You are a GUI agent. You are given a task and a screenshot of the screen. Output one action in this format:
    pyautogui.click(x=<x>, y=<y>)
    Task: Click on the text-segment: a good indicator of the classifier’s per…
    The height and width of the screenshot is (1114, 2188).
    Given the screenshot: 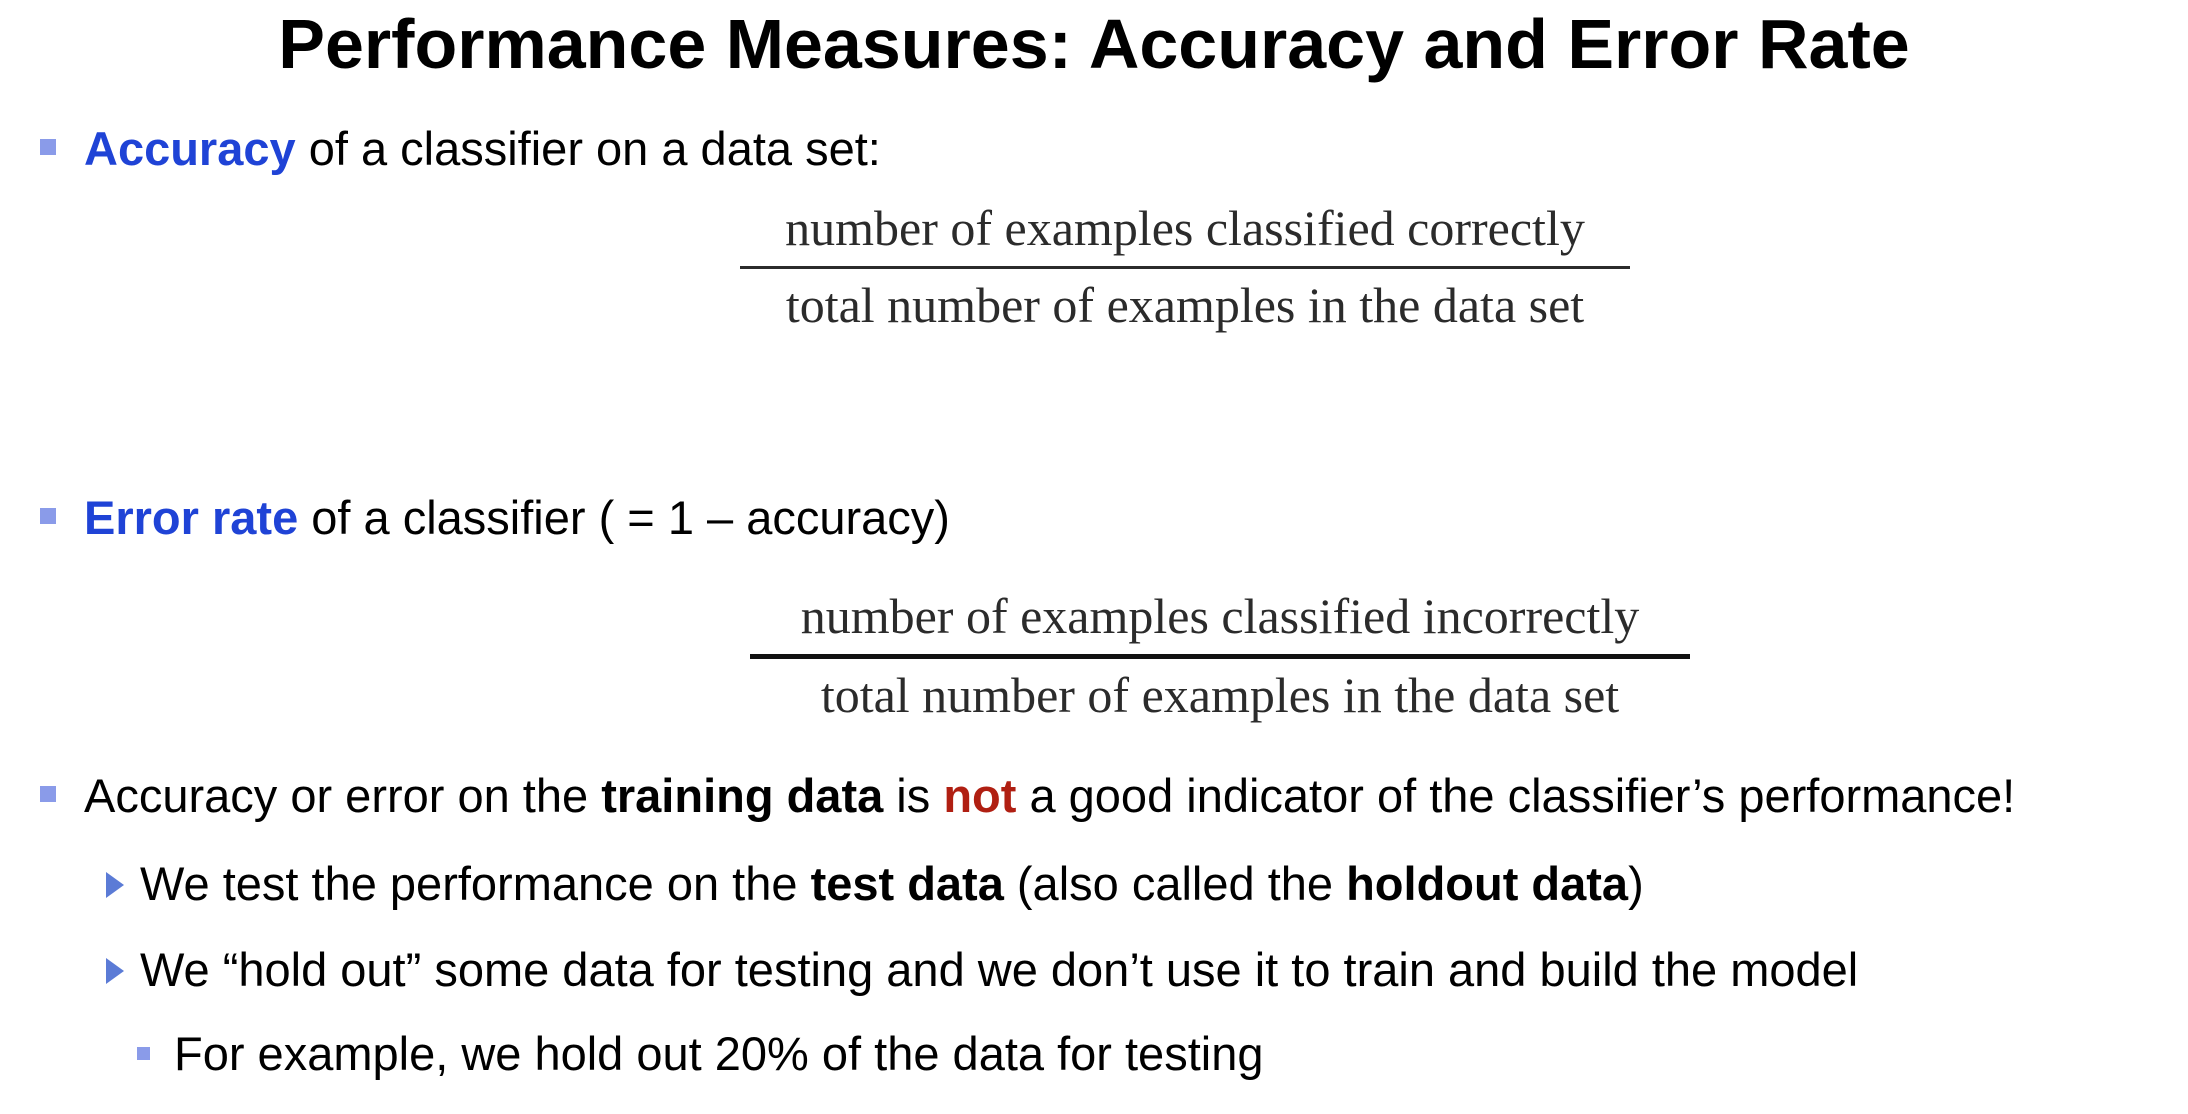 What is the action you would take?
    pyautogui.click(x=1516, y=795)
    